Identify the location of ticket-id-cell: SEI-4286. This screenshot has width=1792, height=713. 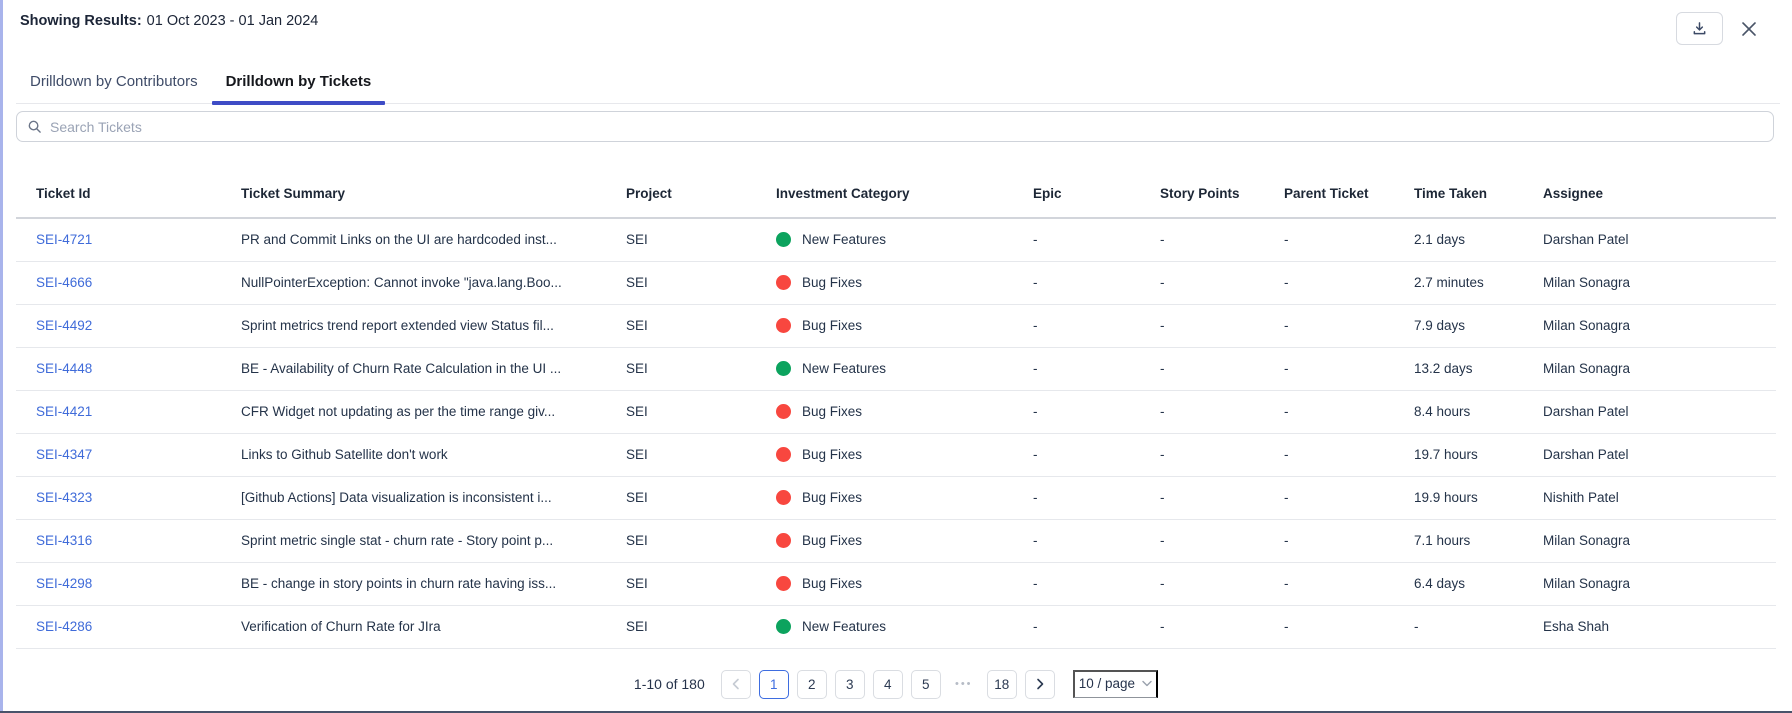
(118, 627).